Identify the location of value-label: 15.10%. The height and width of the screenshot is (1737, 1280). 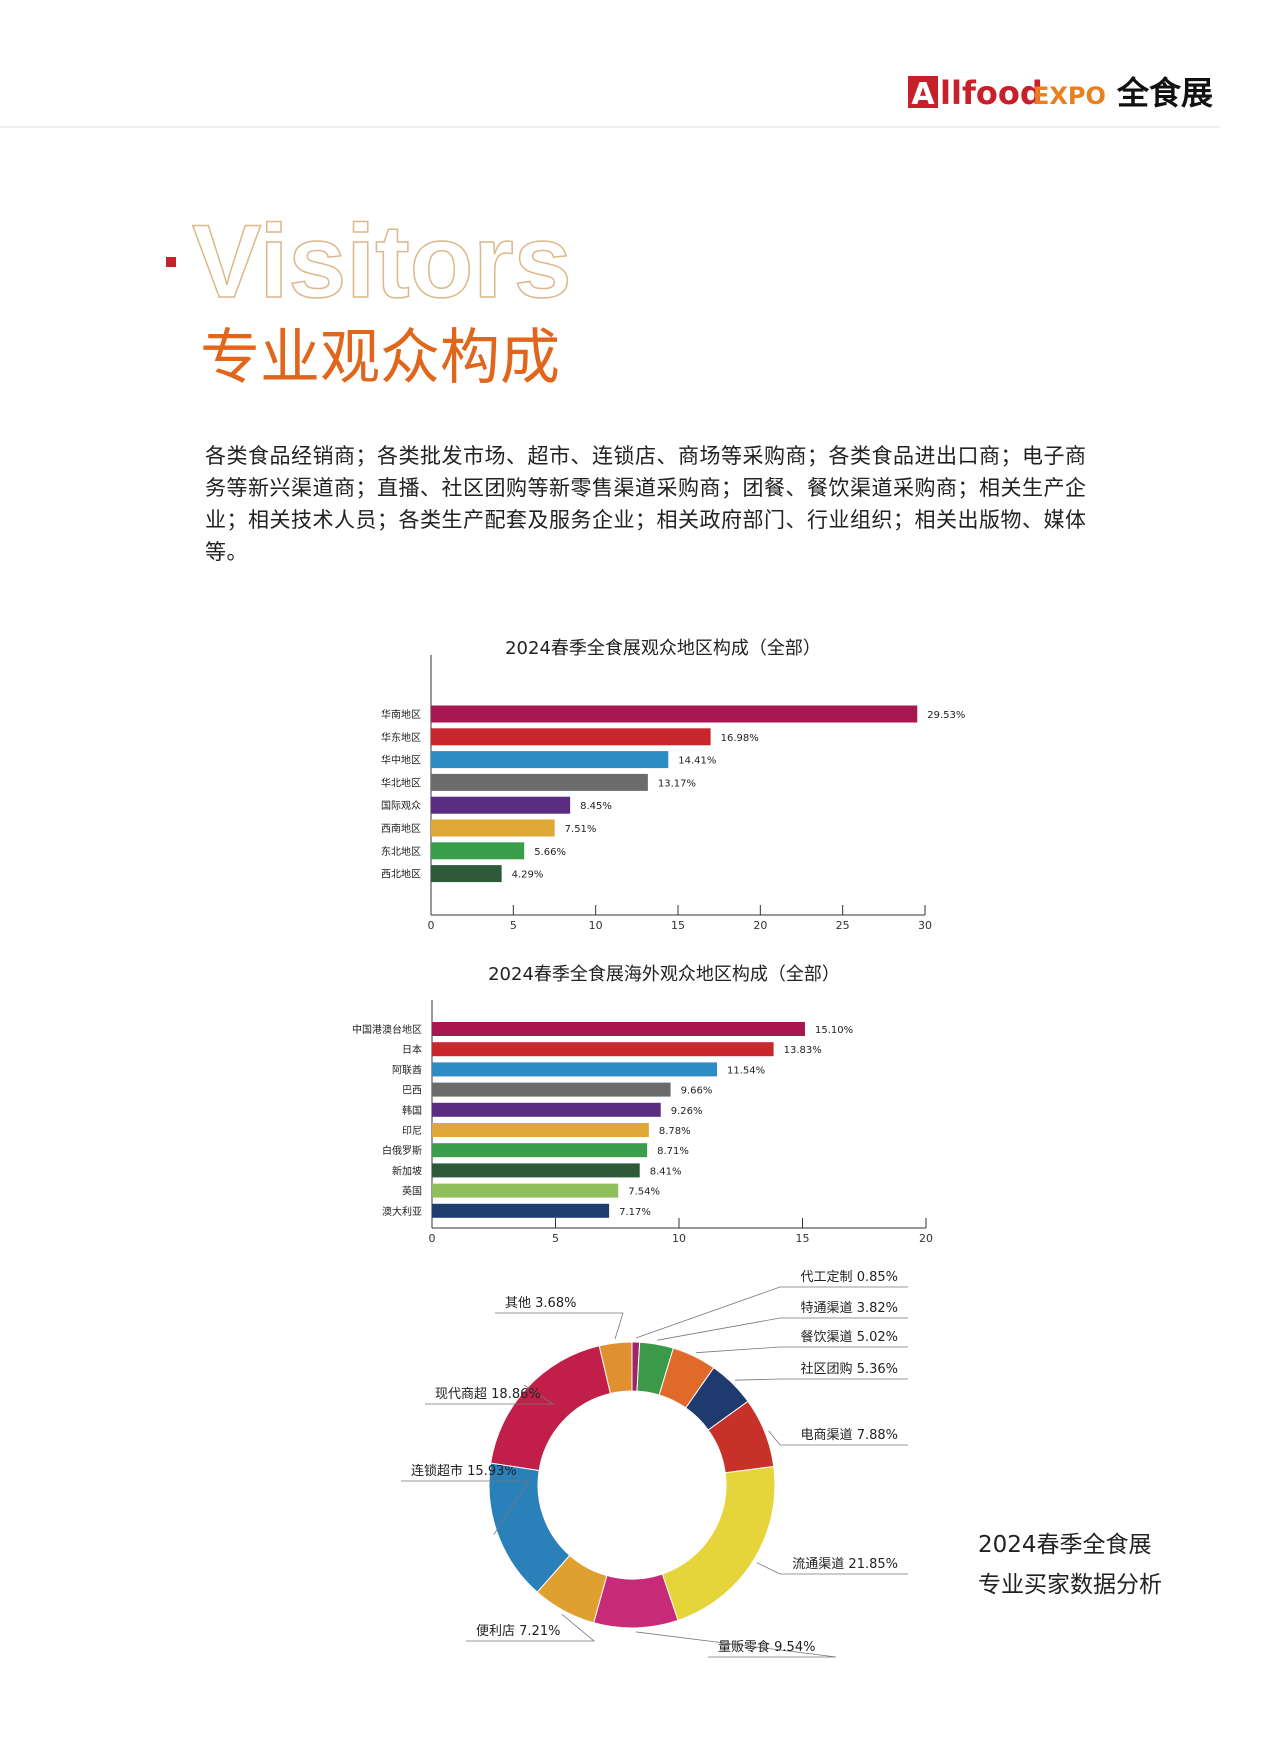
(834, 1030).